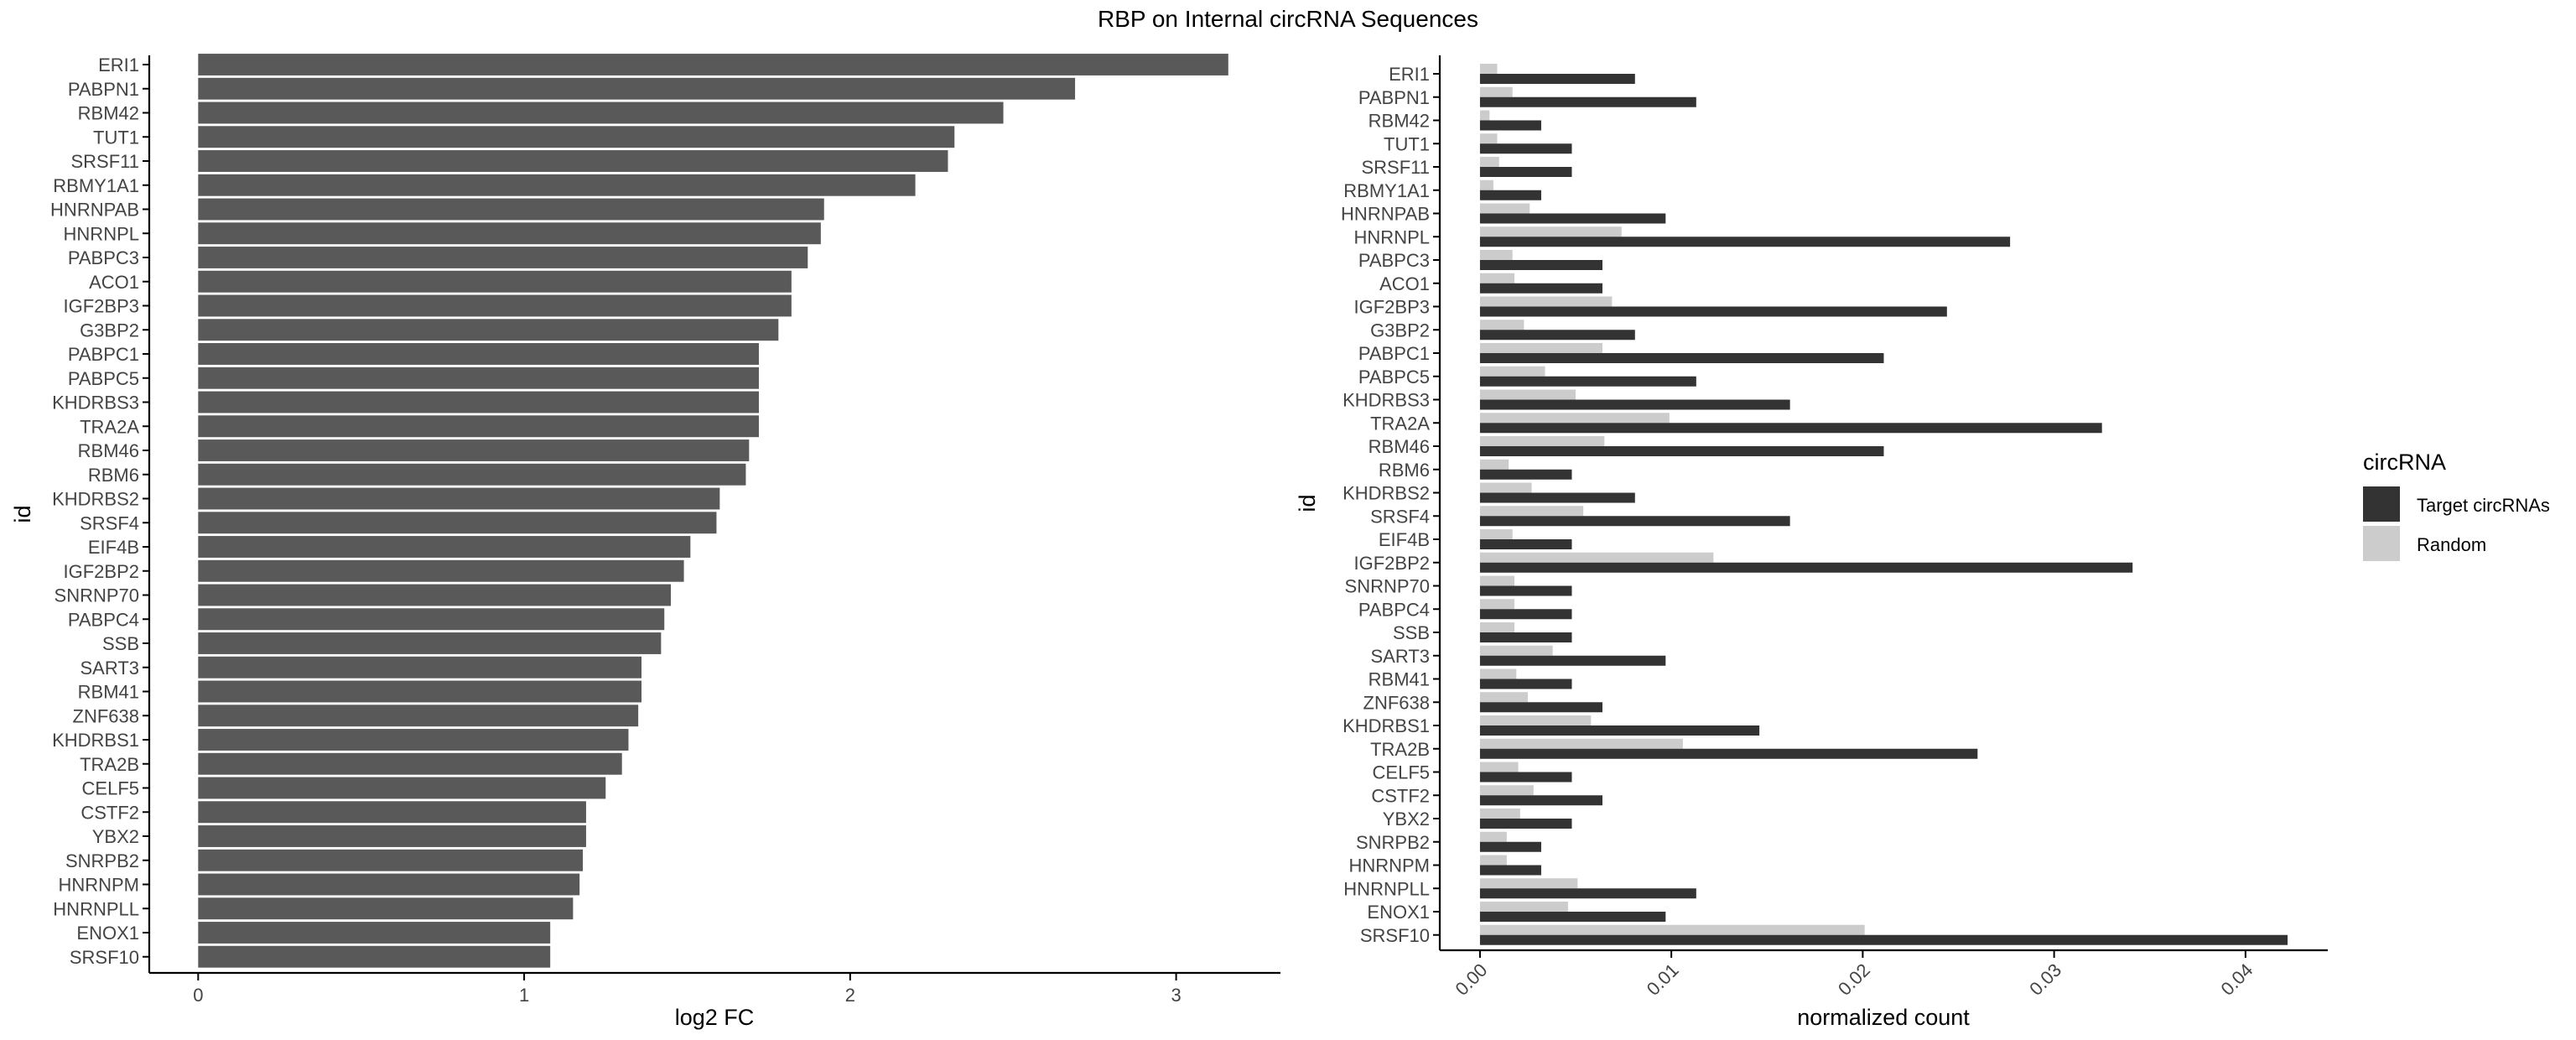 The image size is (2576, 1040). I want to click on bar-random-srsf4, so click(1531, 512).